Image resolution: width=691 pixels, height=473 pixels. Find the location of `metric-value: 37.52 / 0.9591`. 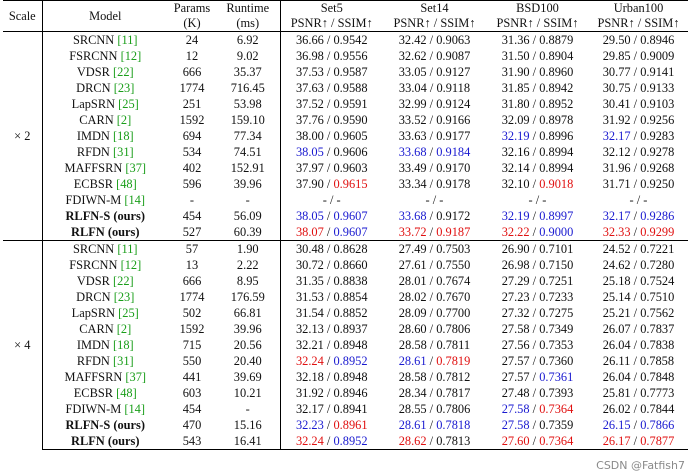

metric-value: 37.52 / 0.9591 is located at coordinates (331, 104).